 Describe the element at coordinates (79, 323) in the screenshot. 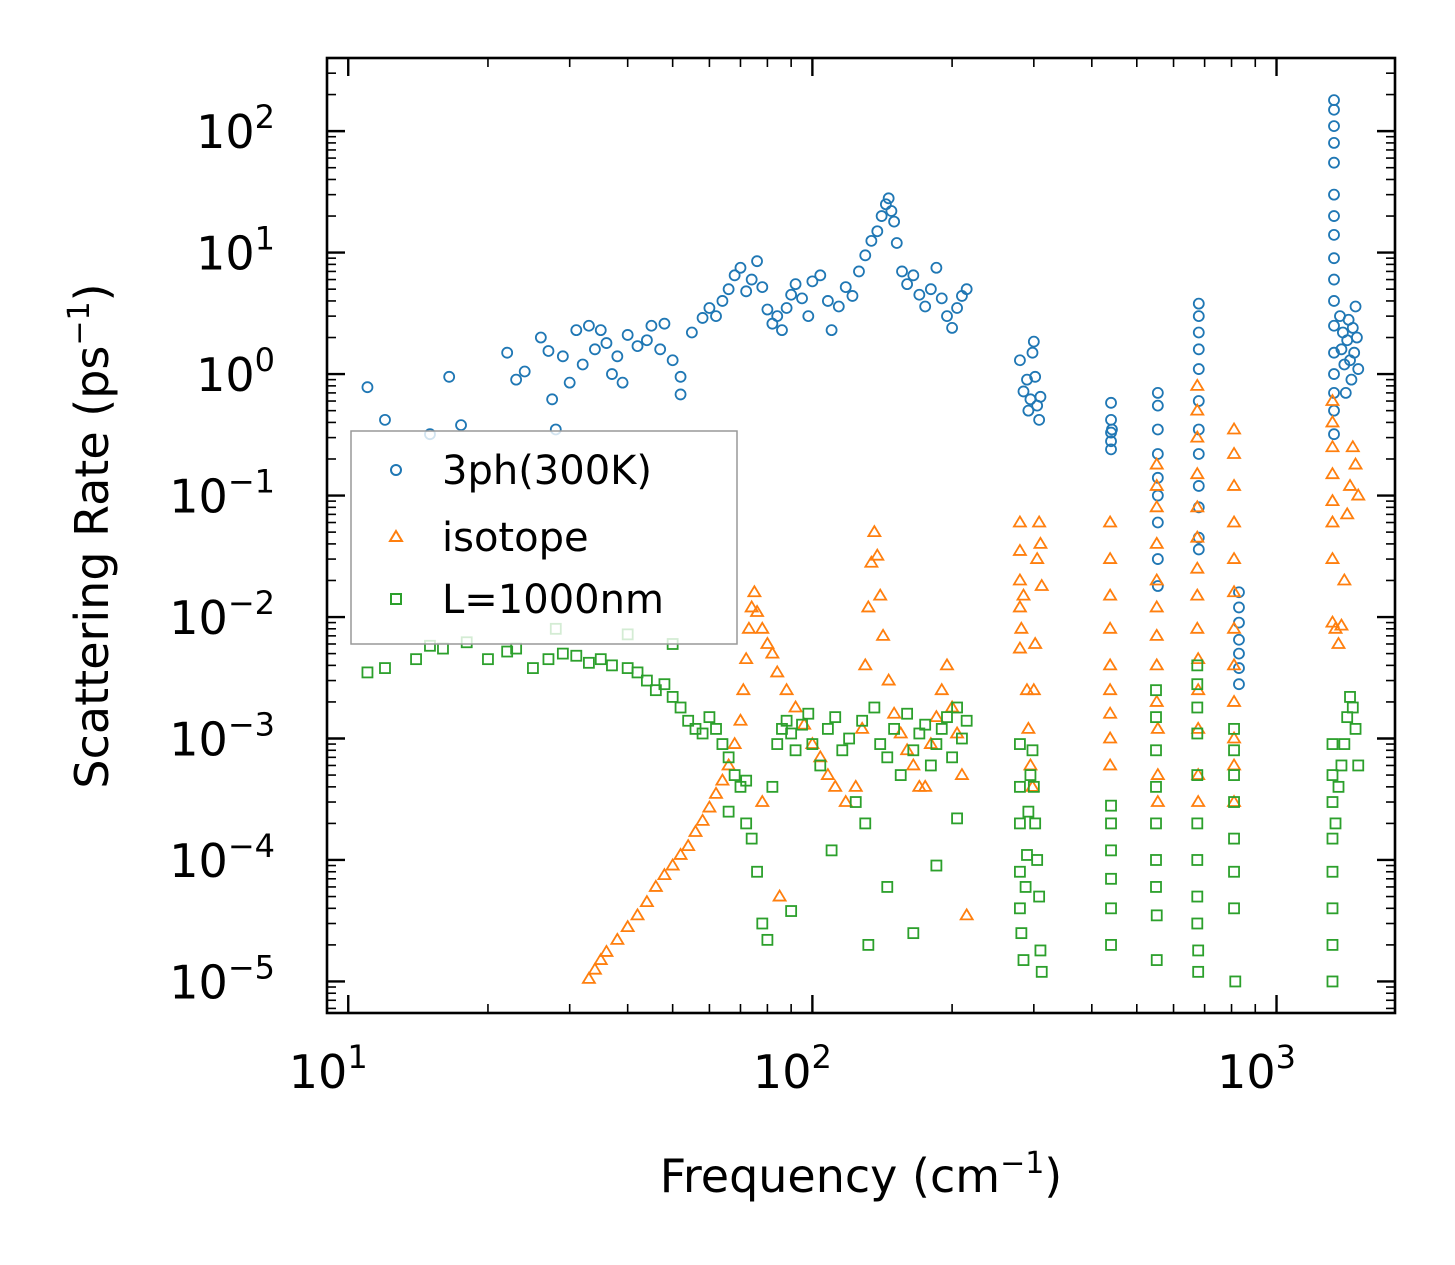

I see `y-axis-title-sup: −1` at that location.